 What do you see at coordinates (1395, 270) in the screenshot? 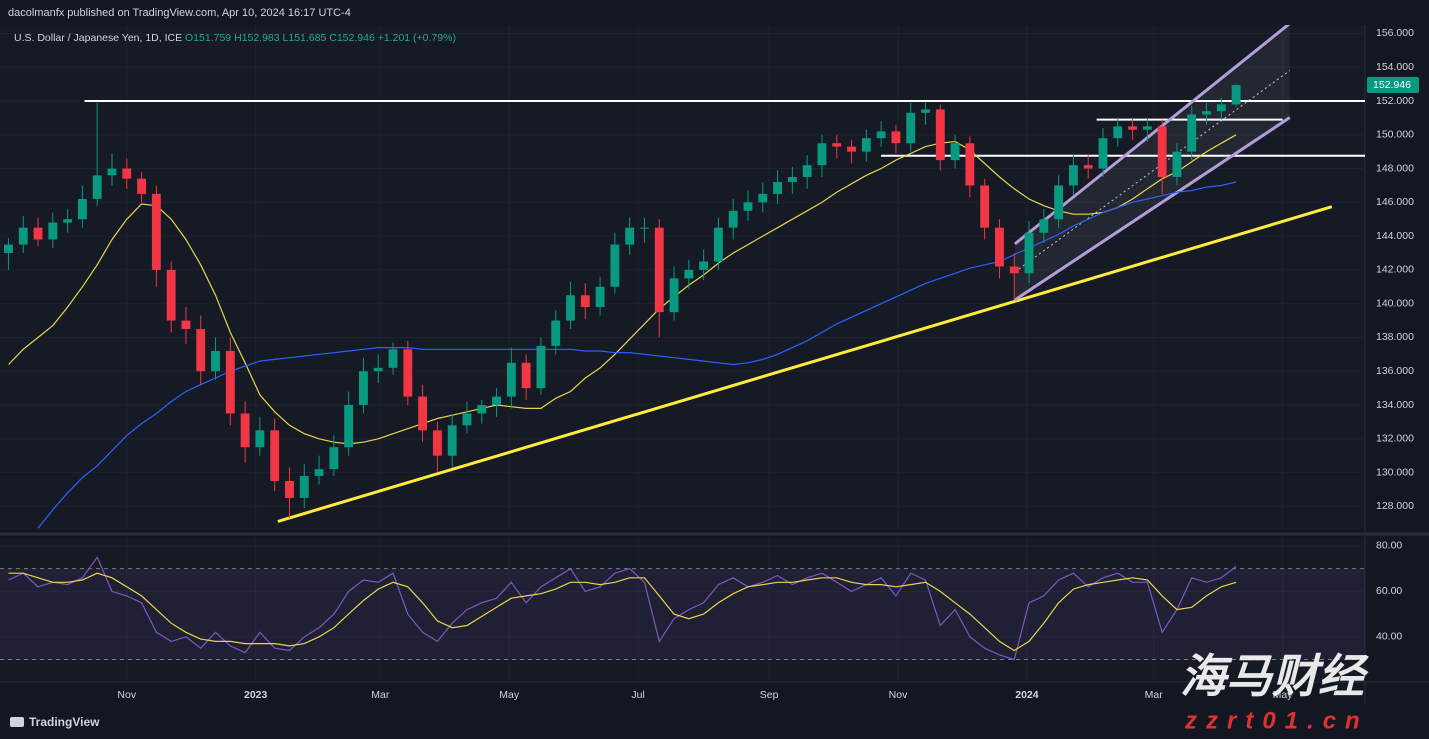
I see `y-tick-label: 142.000` at bounding box center [1395, 270].